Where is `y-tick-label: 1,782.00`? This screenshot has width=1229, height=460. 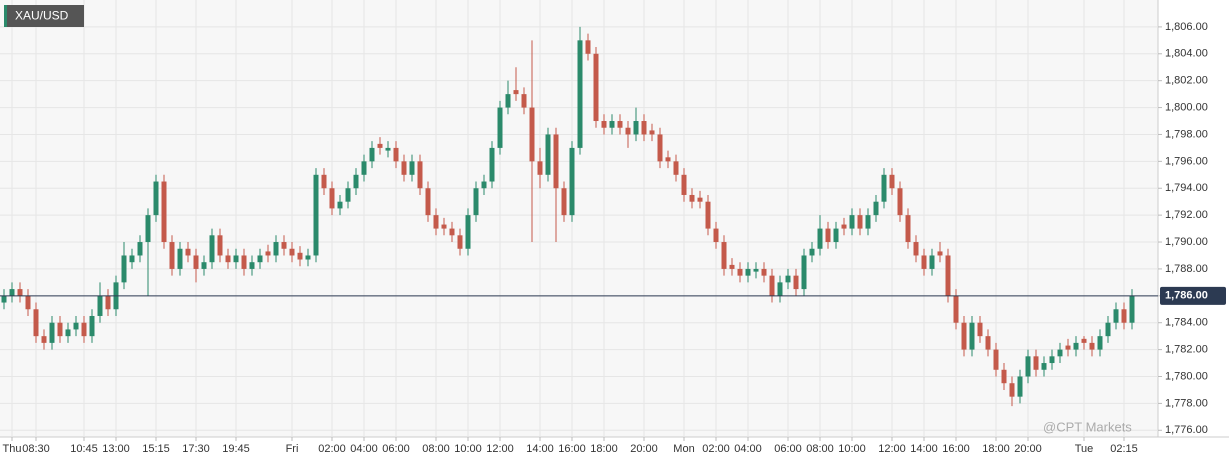 y-tick-label: 1,782.00 is located at coordinates (1186, 350).